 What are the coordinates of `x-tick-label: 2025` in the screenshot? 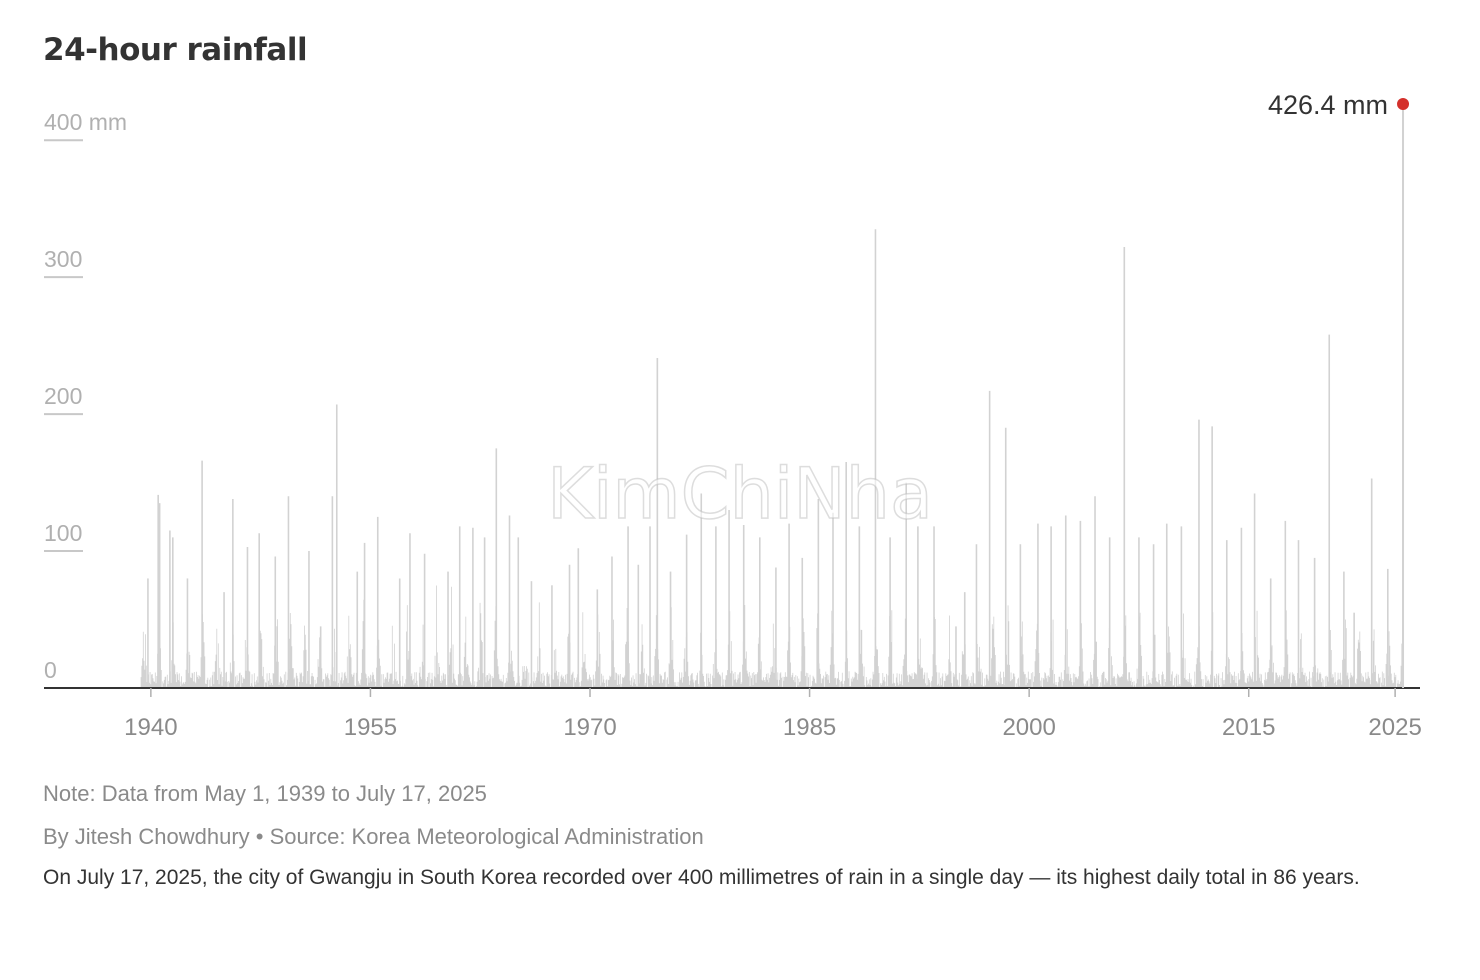 It's located at (1394, 727).